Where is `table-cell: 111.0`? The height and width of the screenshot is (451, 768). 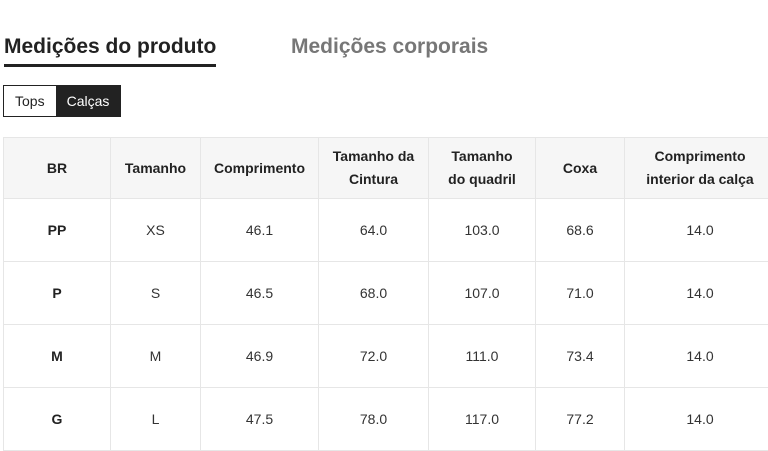 table-cell: 111.0 is located at coordinates (482, 356).